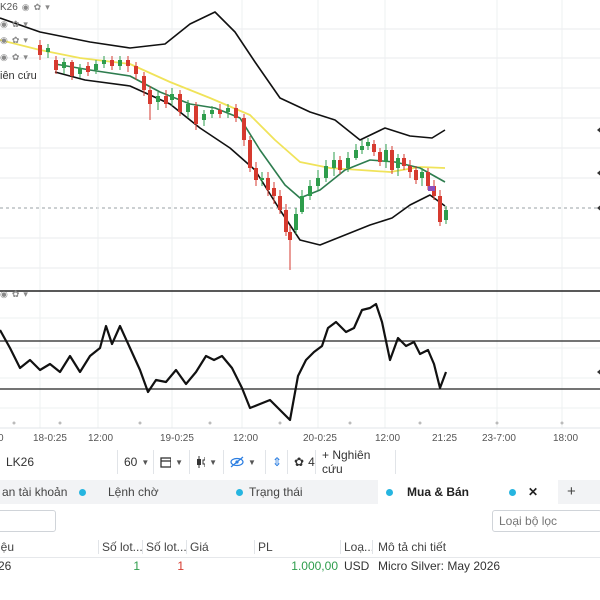  What do you see at coordinates (356, 462) in the screenshot?
I see `research-button: + Nghiên cứu` at bounding box center [356, 462].